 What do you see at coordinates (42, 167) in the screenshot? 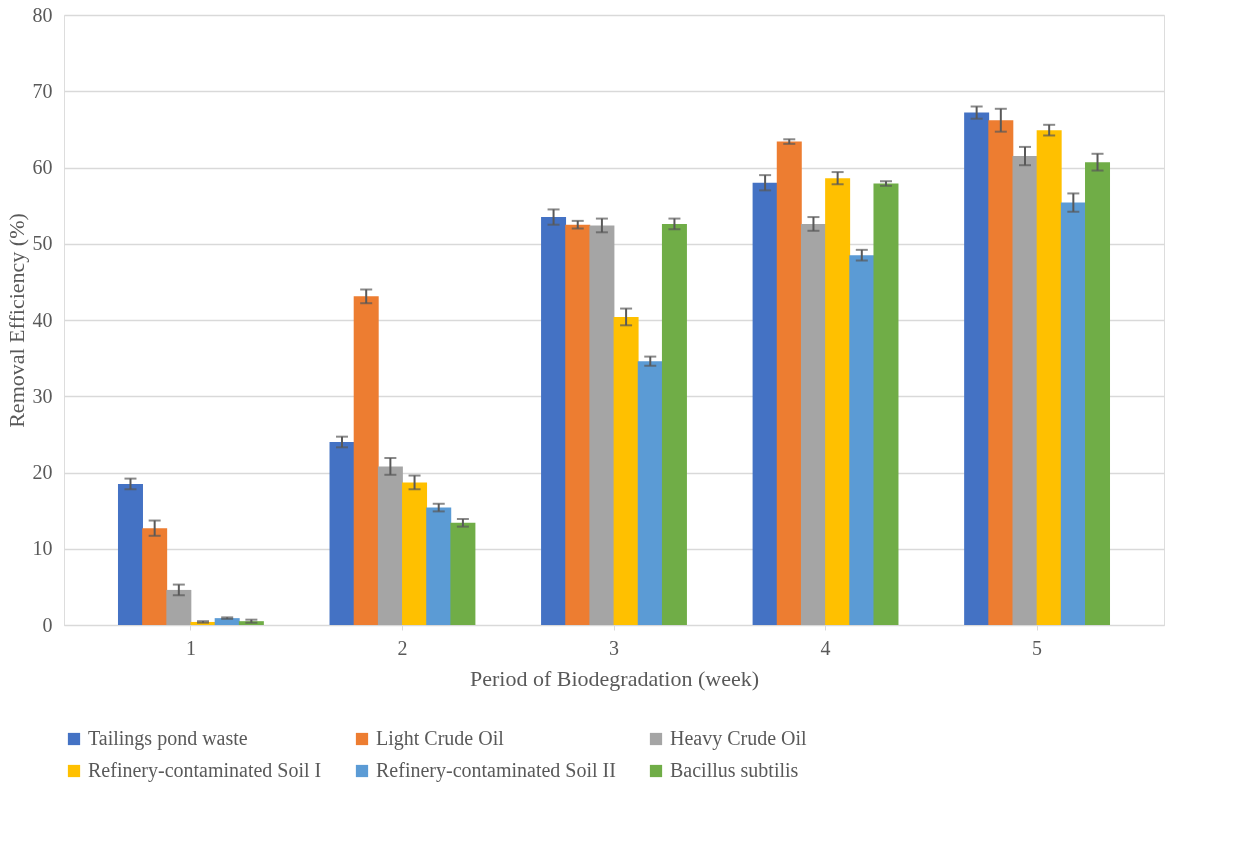
I see `y-tick-label: 60` at bounding box center [42, 167].